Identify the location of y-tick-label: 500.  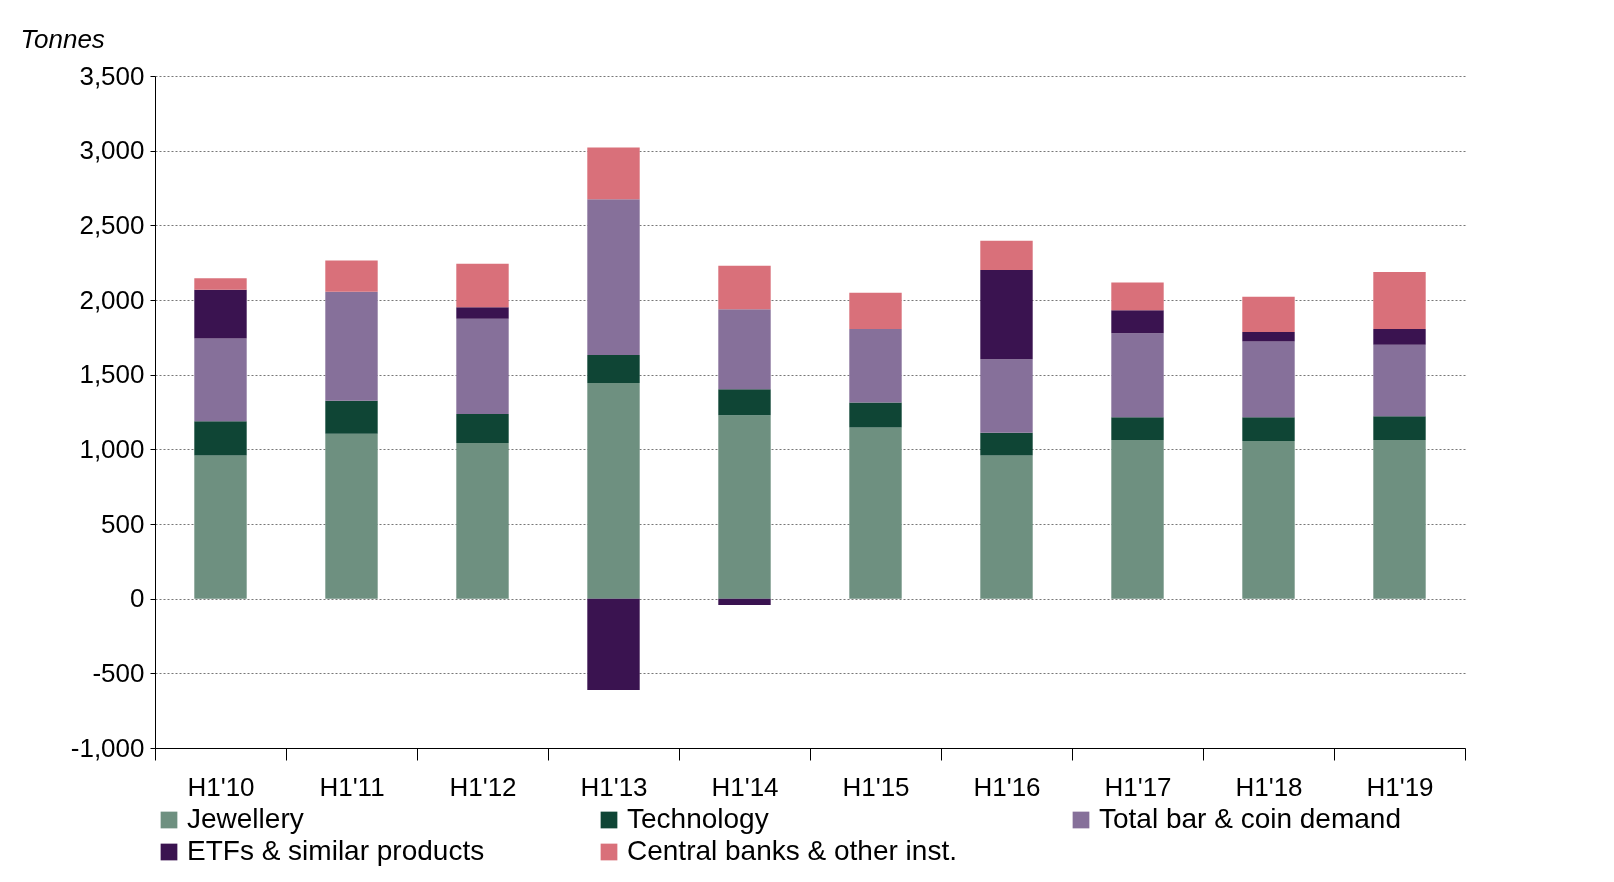
(123, 523).